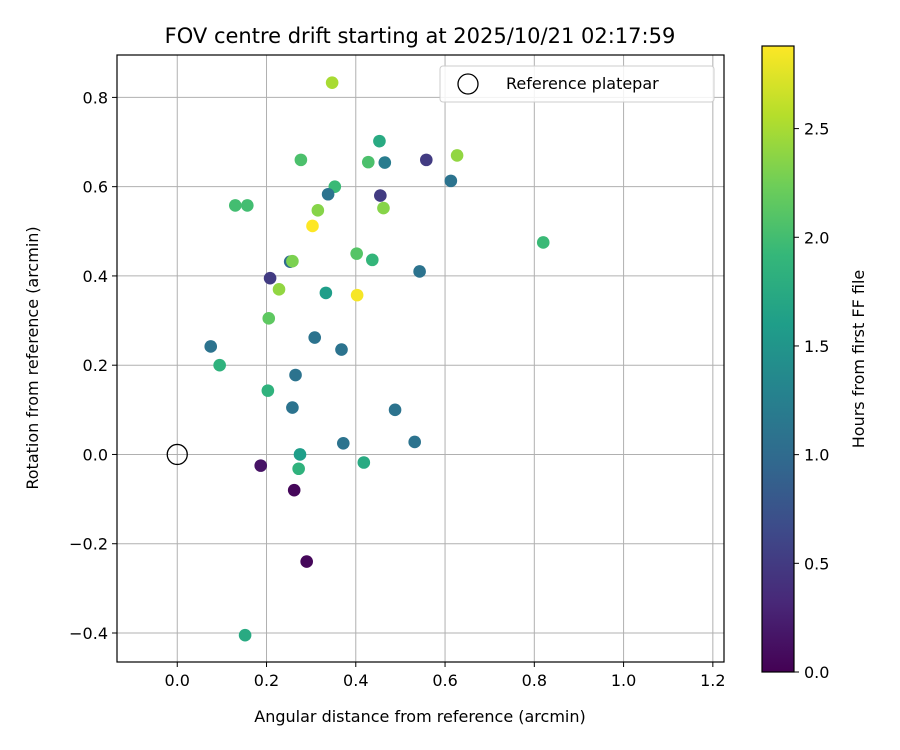 The width and height of the screenshot is (900, 750). What do you see at coordinates (712, 680) in the screenshot?
I see `x-tick-label: 1.2` at bounding box center [712, 680].